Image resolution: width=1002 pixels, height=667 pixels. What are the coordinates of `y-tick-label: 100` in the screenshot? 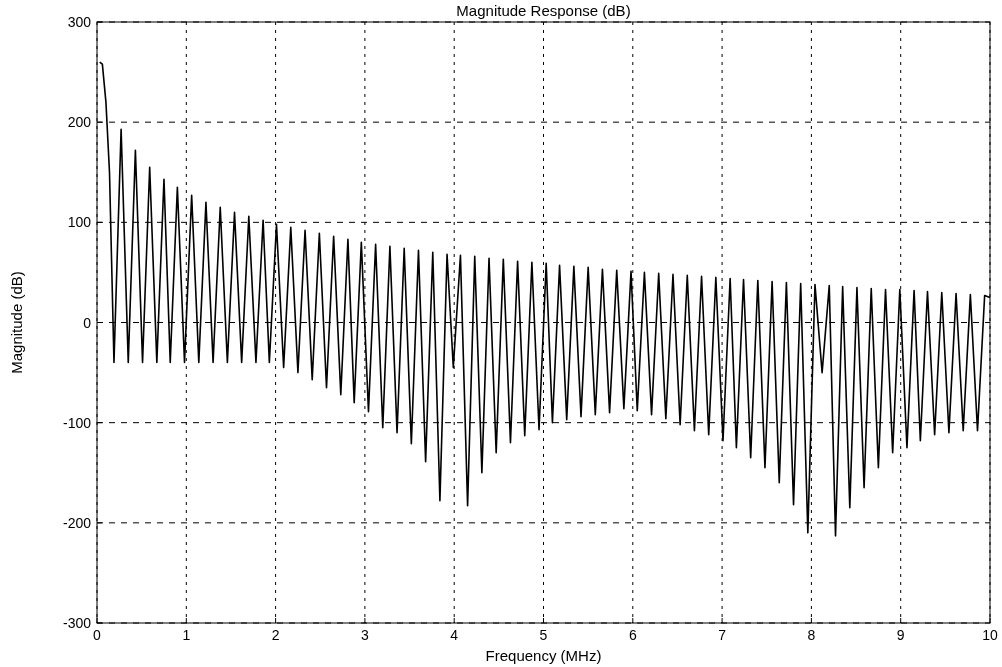 It's located at (79, 222).